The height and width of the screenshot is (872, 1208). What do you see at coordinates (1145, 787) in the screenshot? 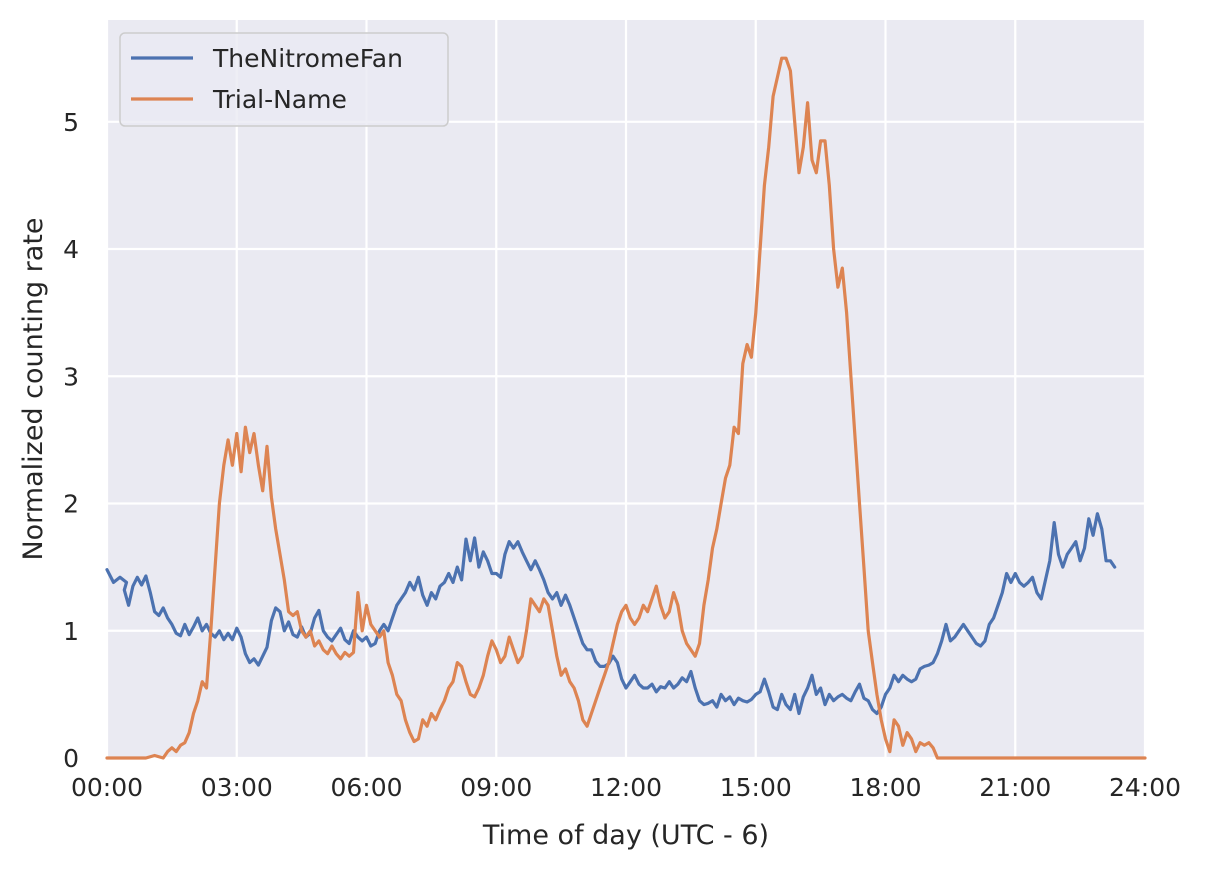
I see `x-tick-label: 24:00` at bounding box center [1145, 787].